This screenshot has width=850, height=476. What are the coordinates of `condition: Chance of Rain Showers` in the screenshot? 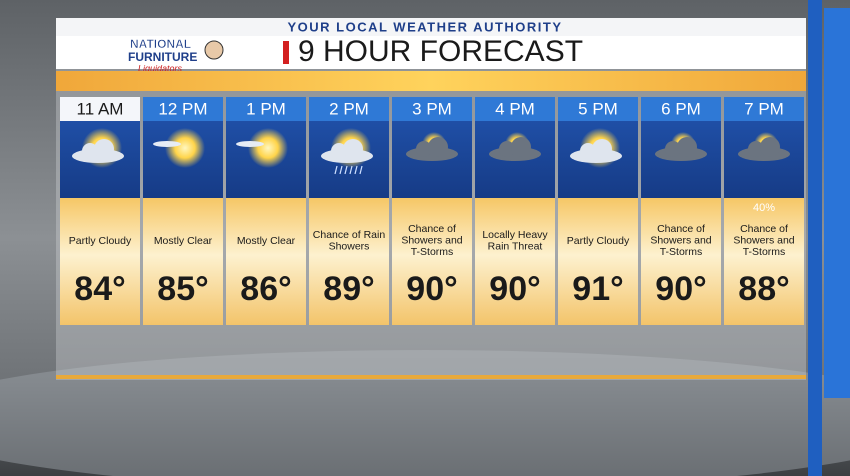 It's located at (349, 241).